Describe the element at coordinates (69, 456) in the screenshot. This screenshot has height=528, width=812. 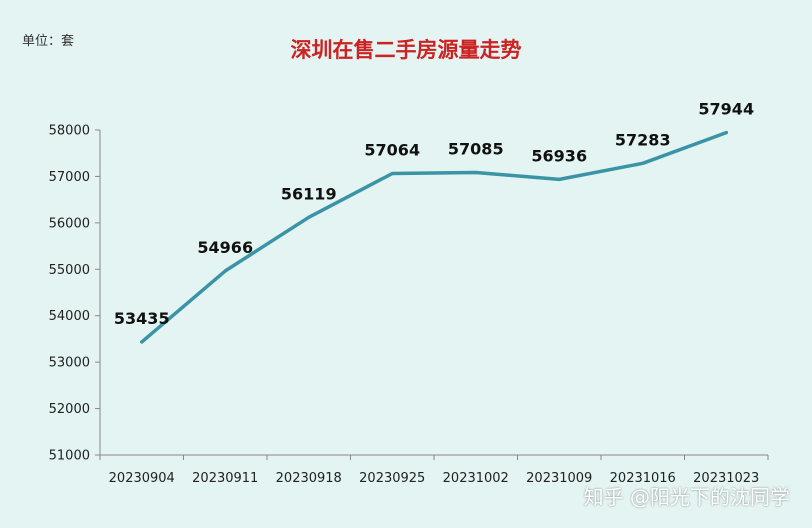
I see `y-tick-label: 51000` at that location.